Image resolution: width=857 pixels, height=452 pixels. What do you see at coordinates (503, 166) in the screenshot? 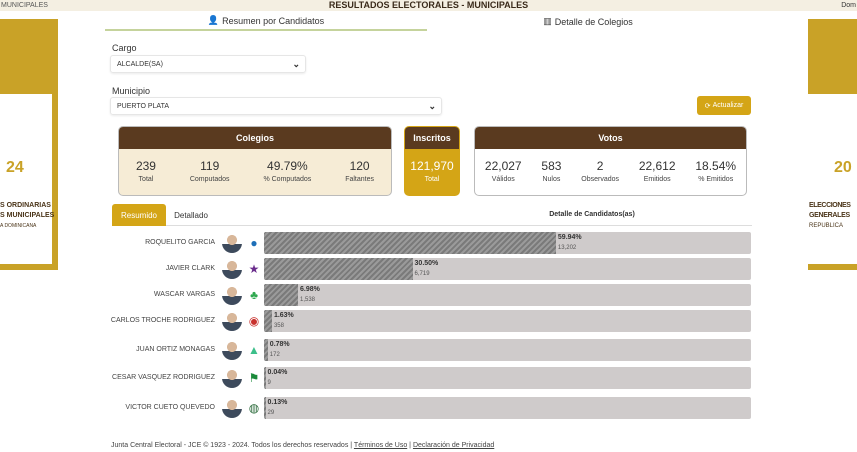
I see `stat-value: 22,027` at bounding box center [503, 166].